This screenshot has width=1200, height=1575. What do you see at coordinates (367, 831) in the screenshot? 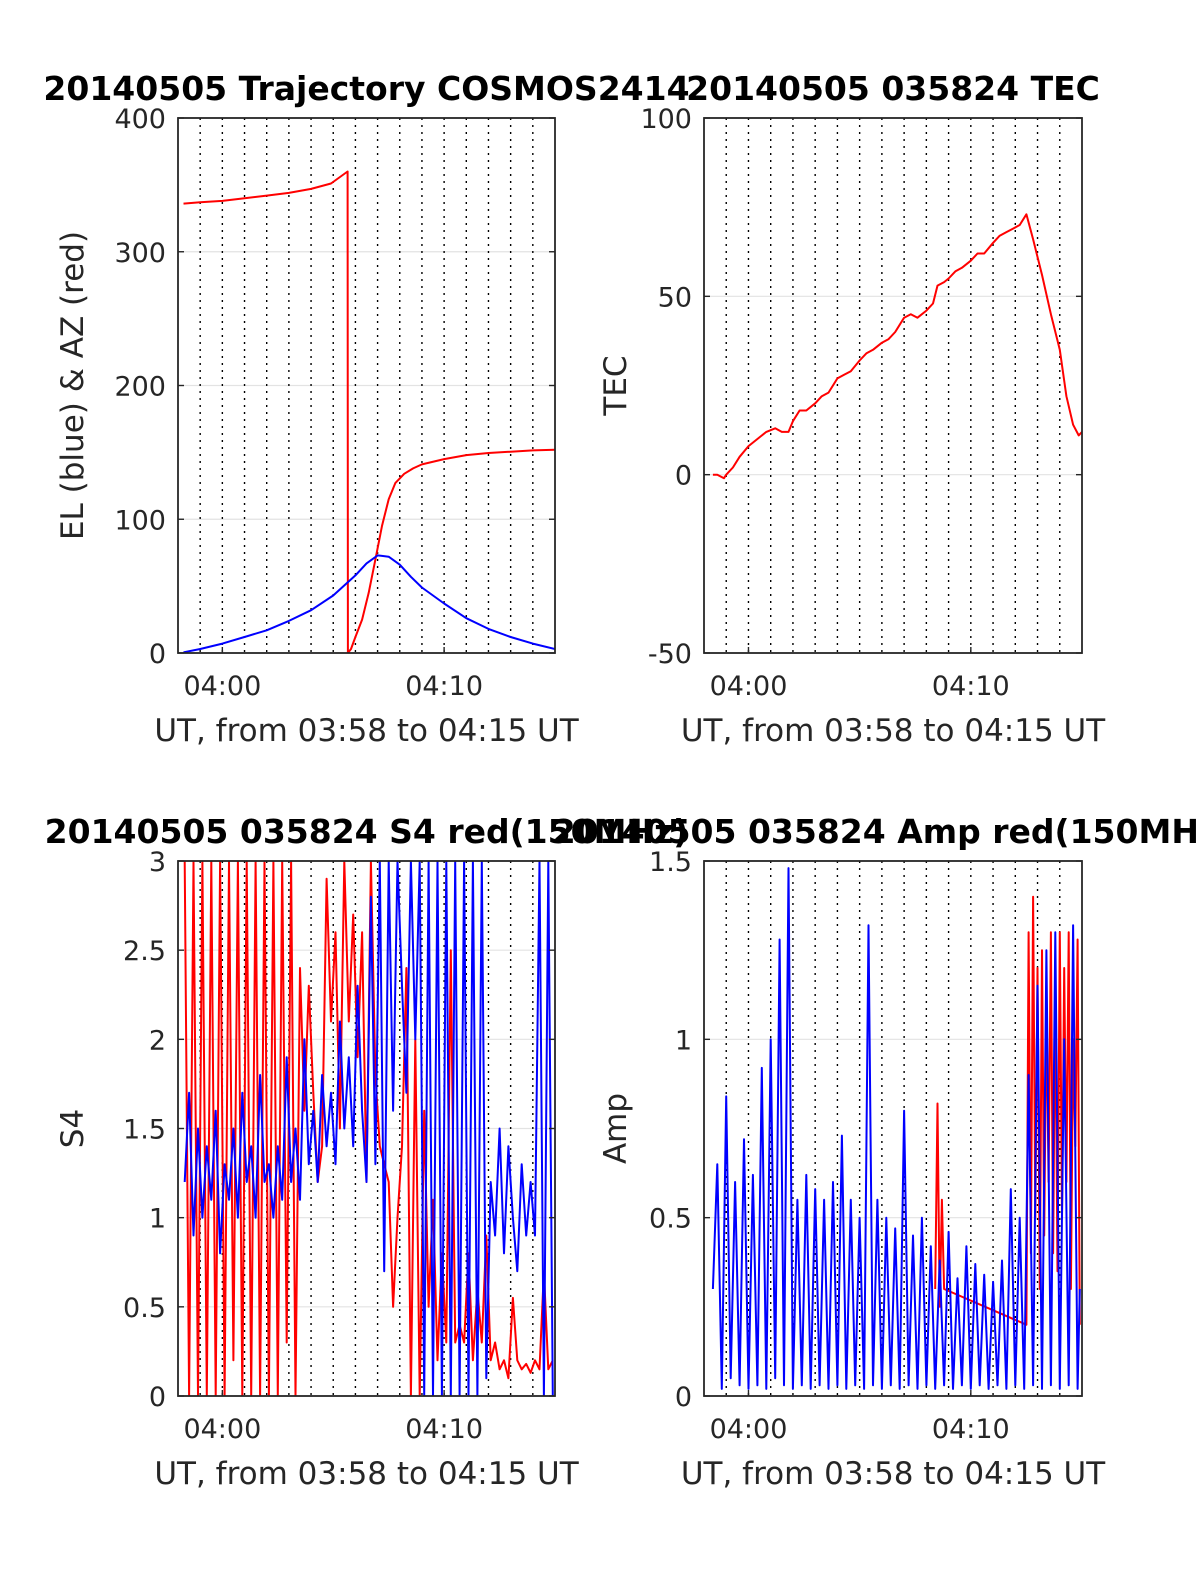
I see `chart-title: 20140505 035824 S4 red(150MHz)` at bounding box center [367, 831].